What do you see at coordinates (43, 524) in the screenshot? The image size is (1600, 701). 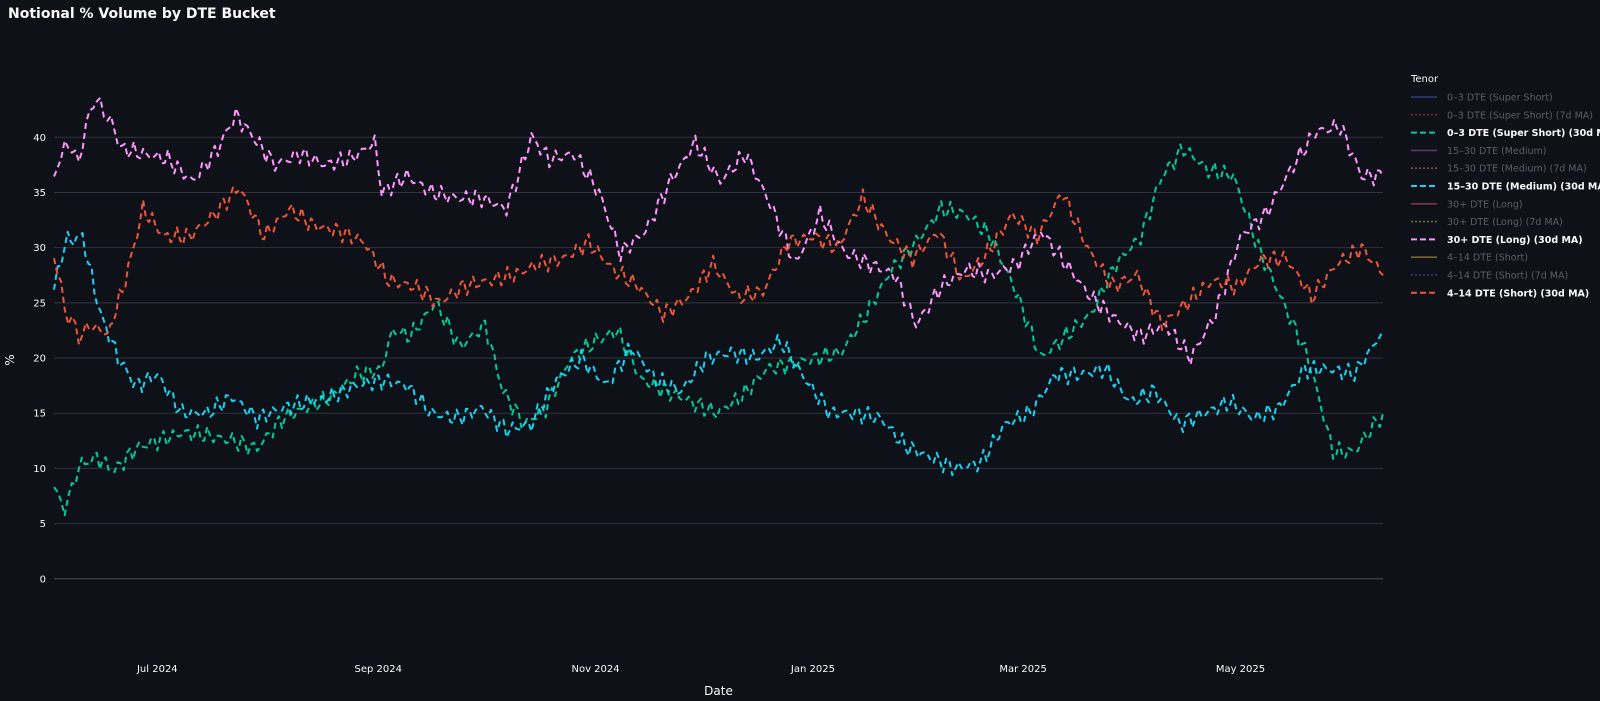 I see `y-tick-label: 5` at bounding box center [43, 524].